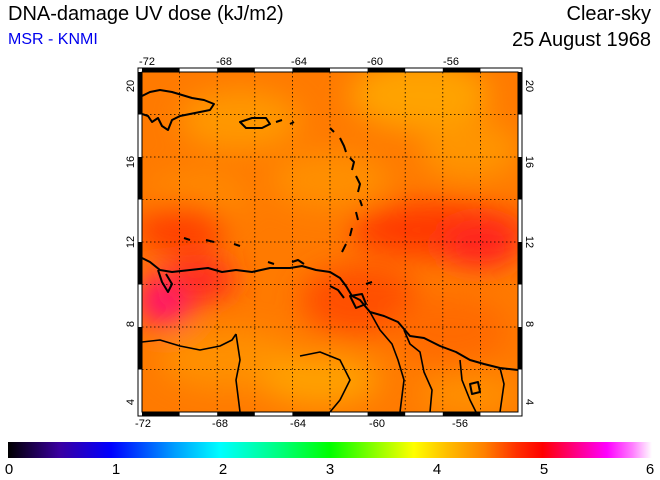  I want to click on lon-tick-labels-top: -72 -68 -64 -60 -56, so click(299, 62).